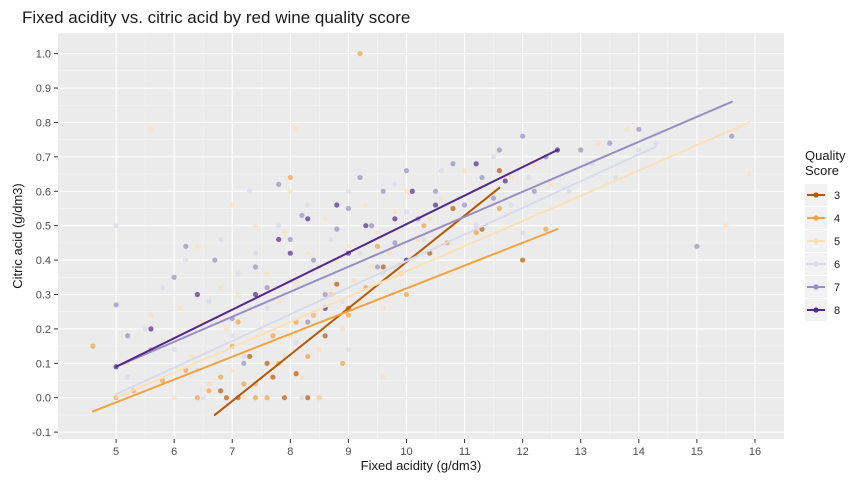  I want to click on x-tick-label: 12, so click(523, 452).